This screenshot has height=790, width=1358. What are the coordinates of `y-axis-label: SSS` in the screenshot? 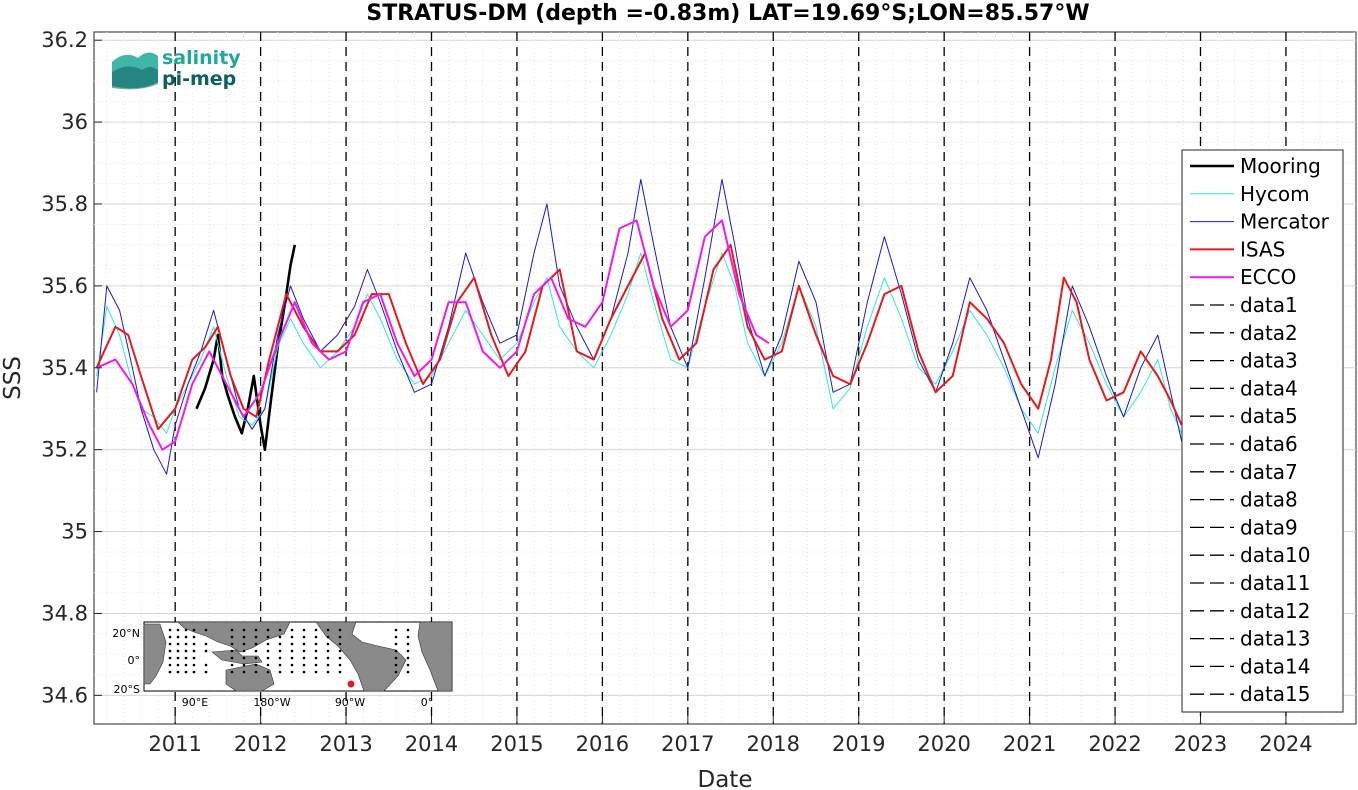 It's located at (13, 378).